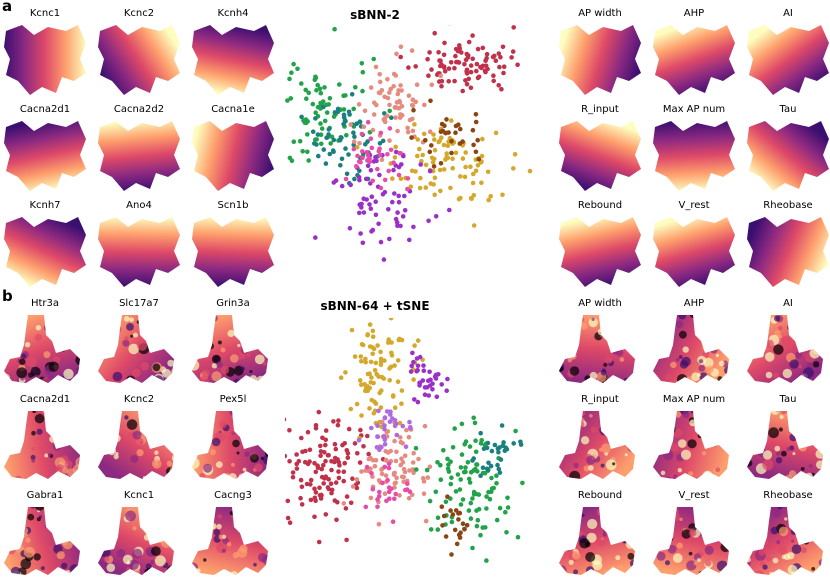  I want to click on panel-a-feature-max-ap-num-label: Max AP num, so click(694, 110).